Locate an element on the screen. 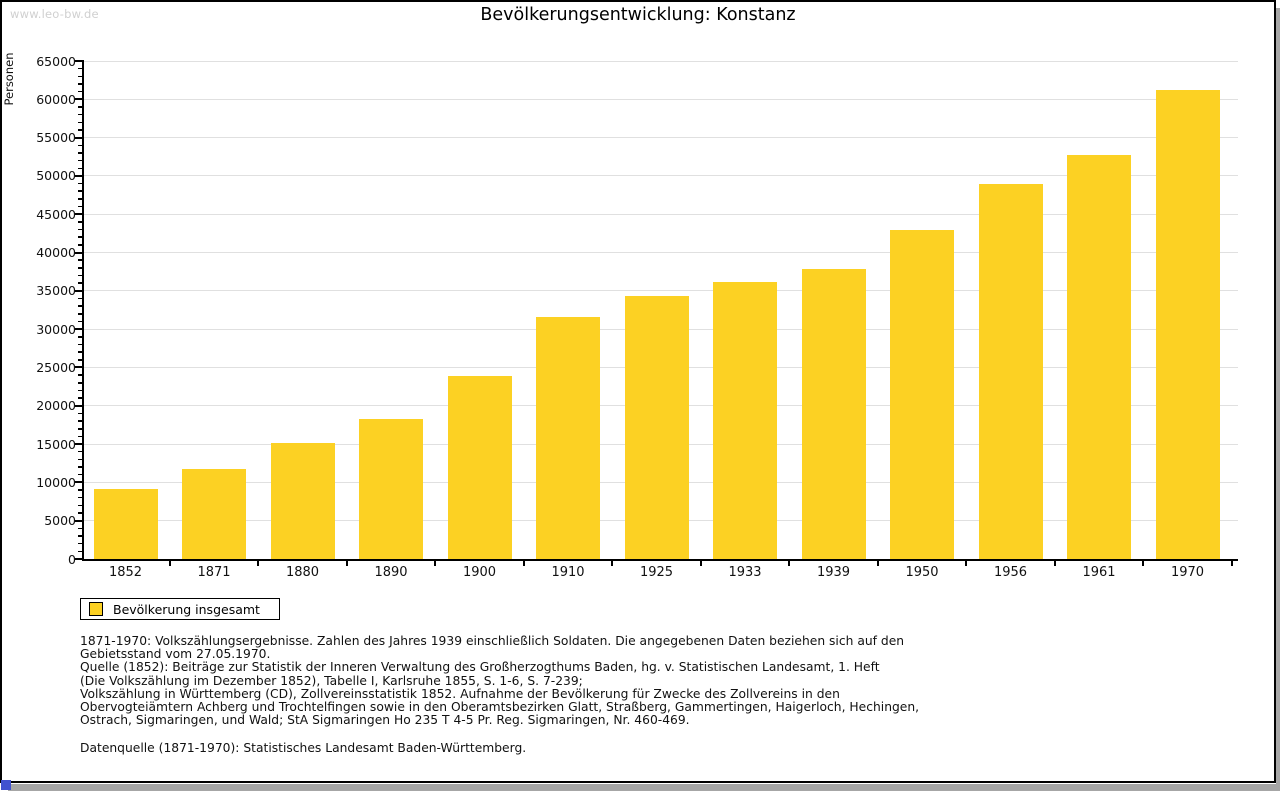 The width and height of the screenshot is (1280, 791). bar-1933 is located at coordinates (745, 420).